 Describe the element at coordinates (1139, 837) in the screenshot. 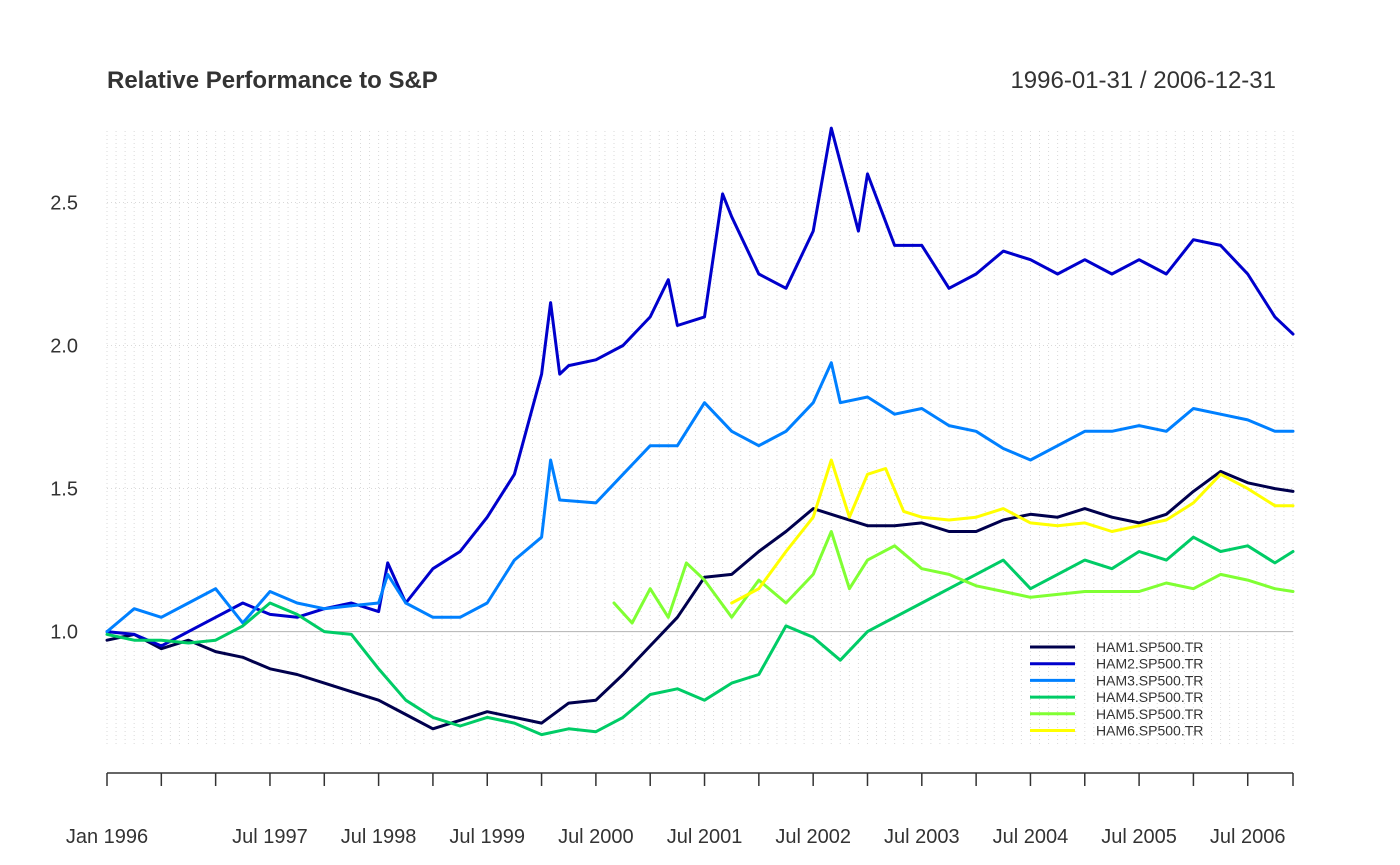

I see `x-tick-label: Jul 2005` at that location.